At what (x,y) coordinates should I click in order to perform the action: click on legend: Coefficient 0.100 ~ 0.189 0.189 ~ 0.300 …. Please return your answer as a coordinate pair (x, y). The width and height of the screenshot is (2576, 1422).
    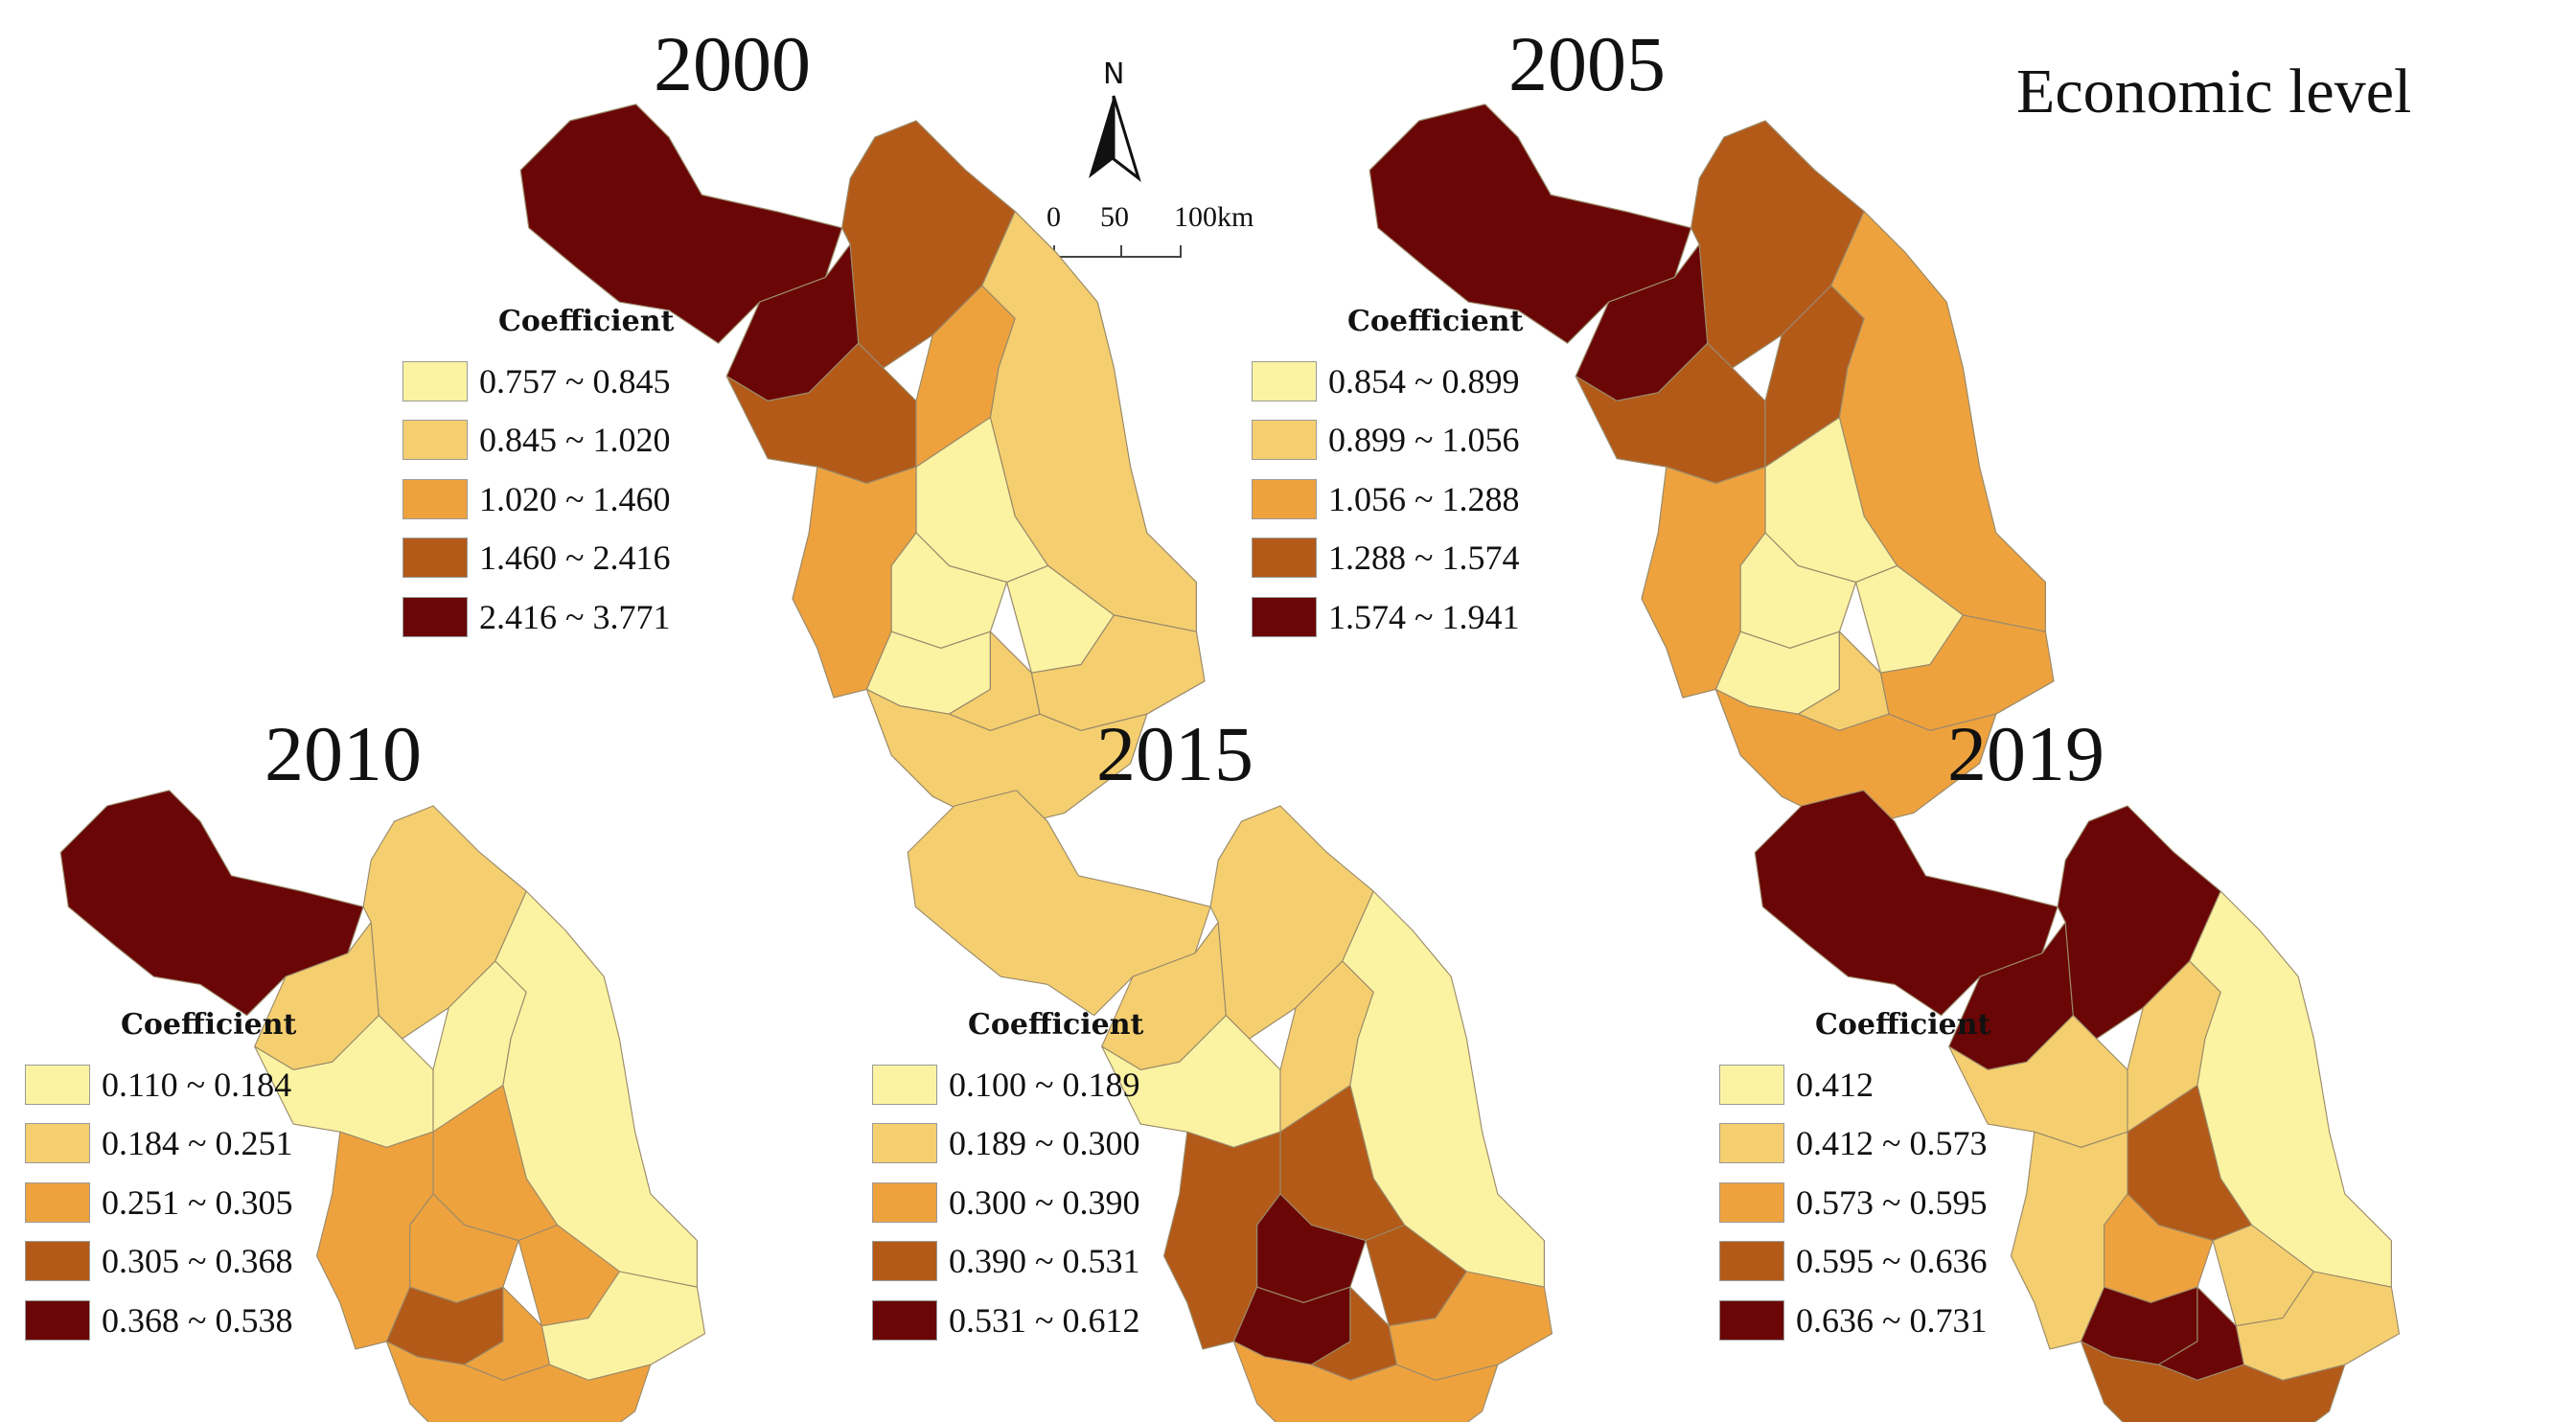
    Looking at the image, I should click on (1008, 1179).